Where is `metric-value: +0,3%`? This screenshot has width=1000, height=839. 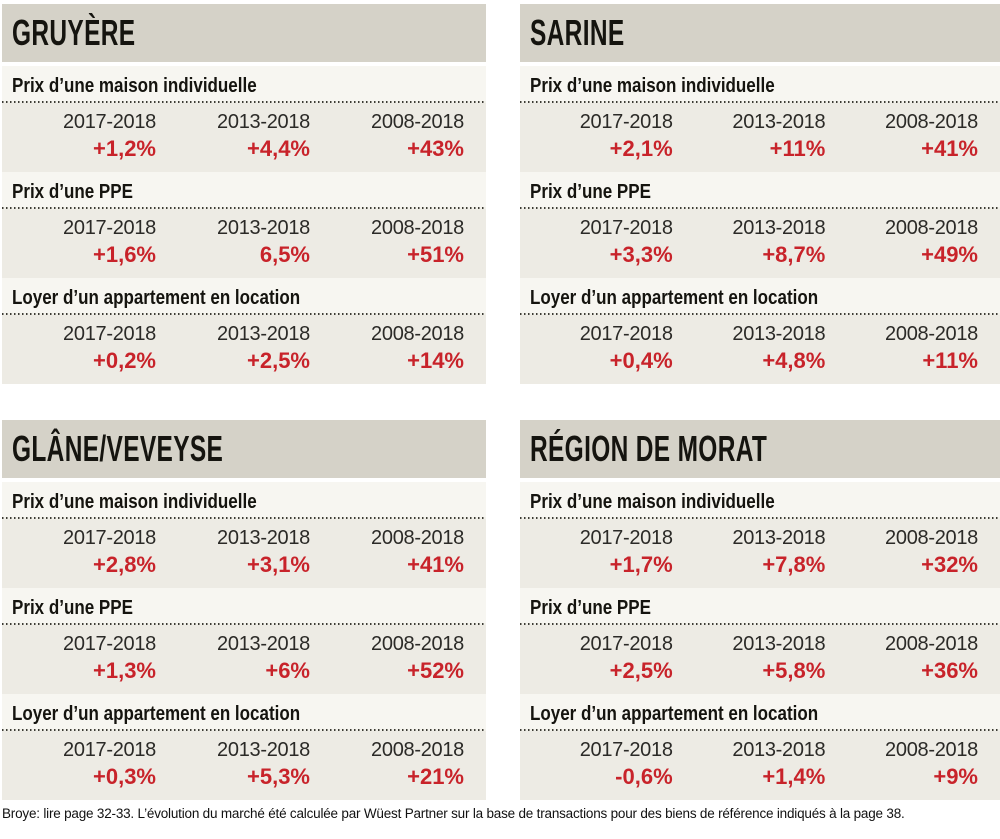
metric-value: +0,3% is located at coordinates (124, 776).